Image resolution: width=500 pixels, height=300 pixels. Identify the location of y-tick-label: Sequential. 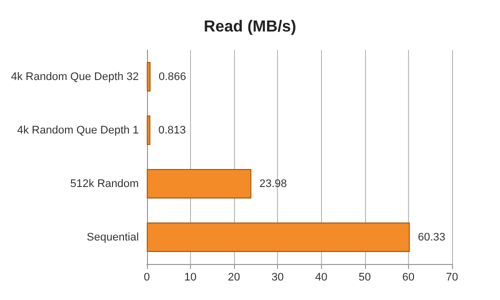
(112, 237).